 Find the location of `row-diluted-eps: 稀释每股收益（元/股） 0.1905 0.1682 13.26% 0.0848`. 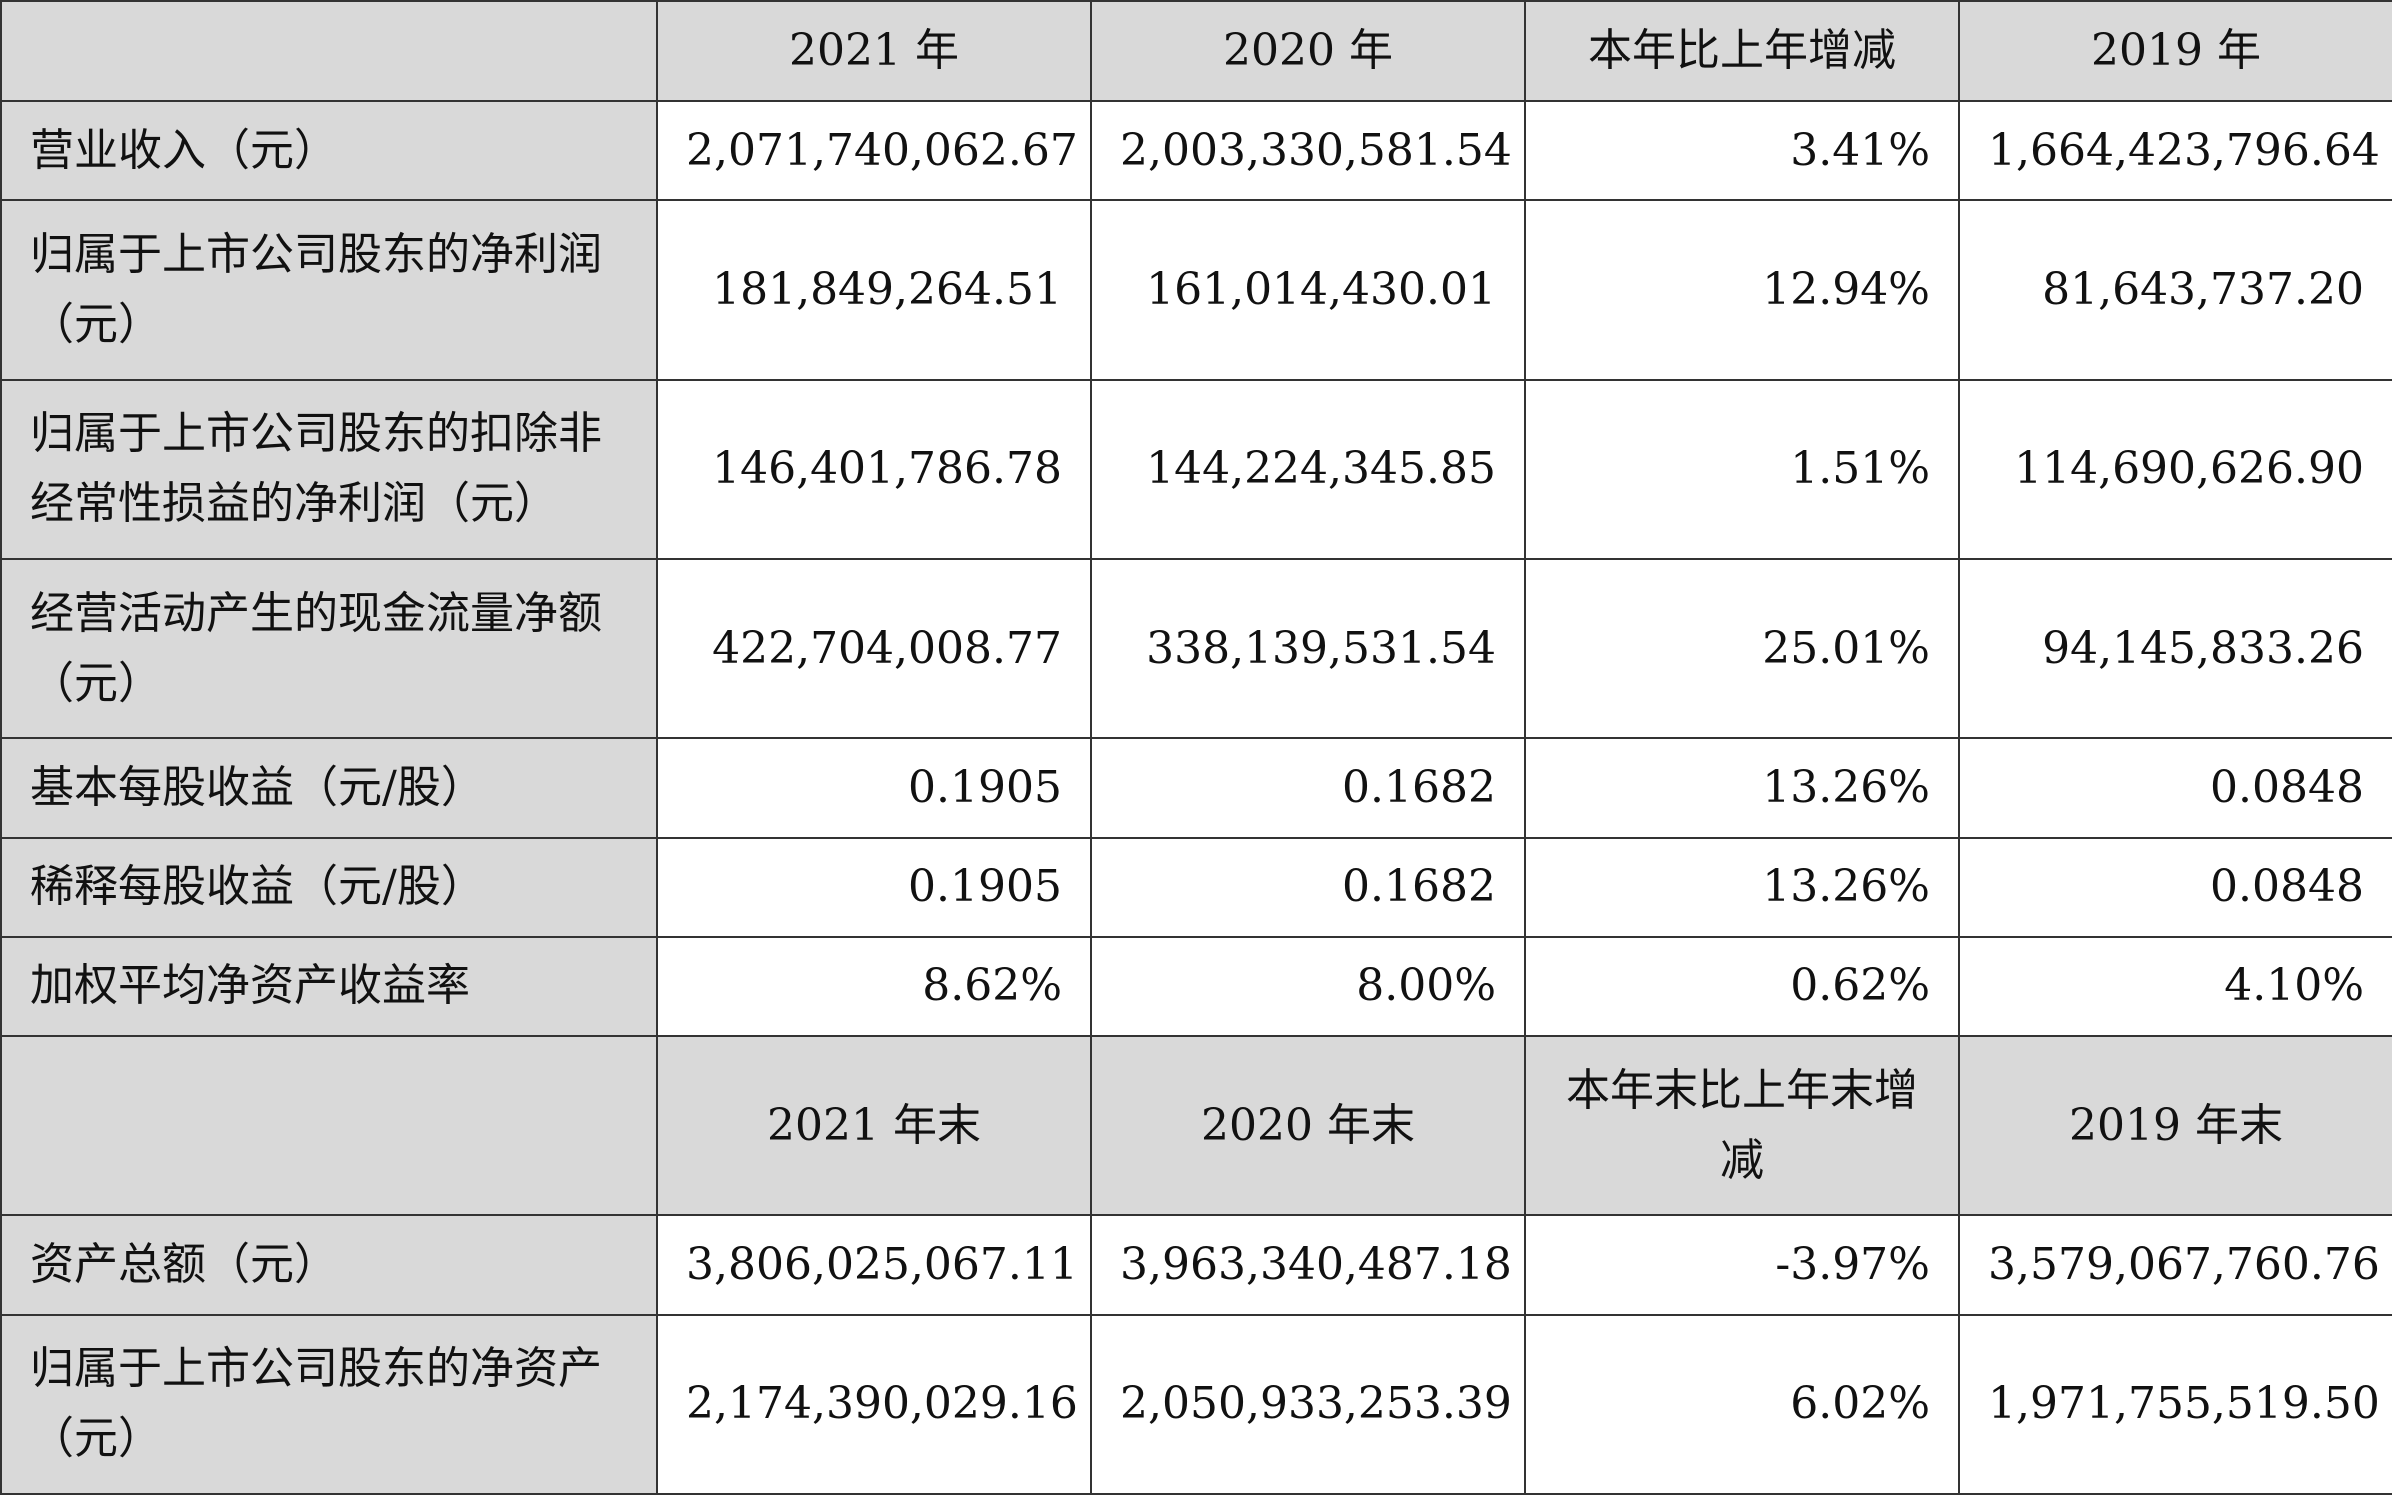

row-diluted-eps: 稀释每股收益（元/股） 0.1905 0.1682 13.26% 0.0848 is located at coordinates (1196, 887).